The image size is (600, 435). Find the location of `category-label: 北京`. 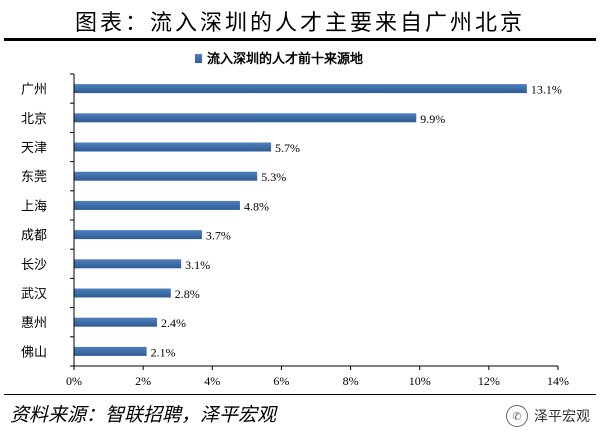

category-label: 北京 is located at coordinates (34, 119).